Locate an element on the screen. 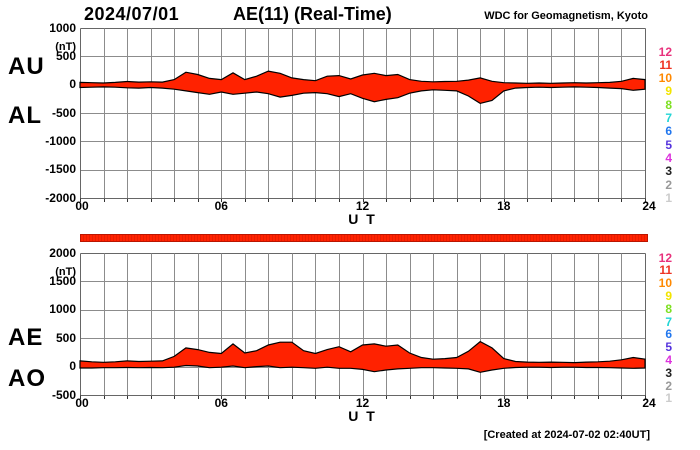 The height and width of the screenshot is (450, 700). data-availability-bar is located at coordinates (364, 238).